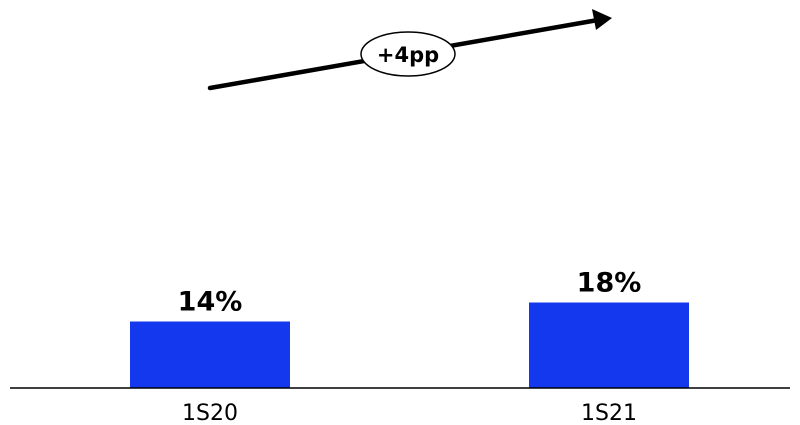 The width and height of the screenshot is (800, 425). Describe the element at coordinates (609, 345) in the screenshot. I see `bar-1S21` at that location.